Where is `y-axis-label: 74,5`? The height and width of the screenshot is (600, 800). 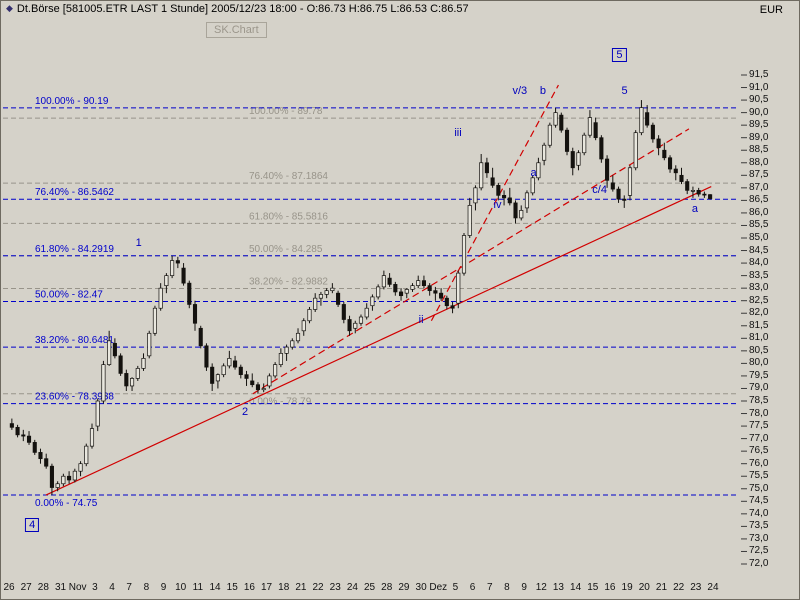
y-axis-label: 74,5 is located at coordinates (759, 501).